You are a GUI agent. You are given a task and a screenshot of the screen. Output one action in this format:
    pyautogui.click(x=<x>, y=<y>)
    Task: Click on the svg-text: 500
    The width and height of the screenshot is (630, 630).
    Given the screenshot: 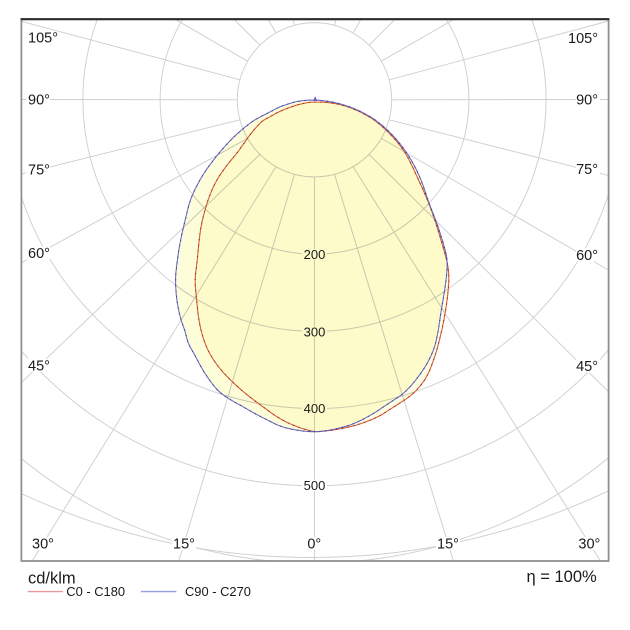 What is the action you would take?
    pyautogui.click(x=315, y=485)
    